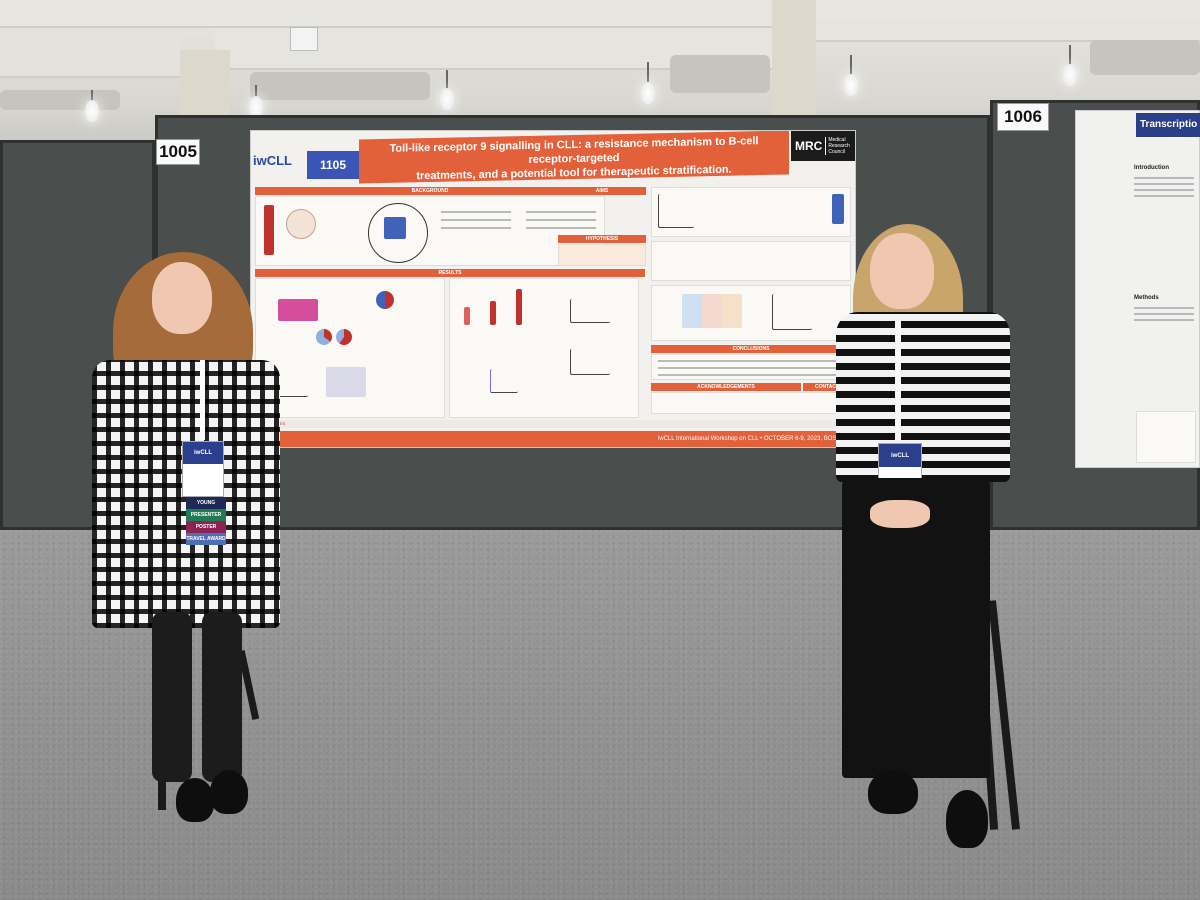 The image size is (1200, 900). Describe the element at coordinates (602, 239) in the screenshot. I see `section-hypothesis: HYPOTHESIS` at that location.